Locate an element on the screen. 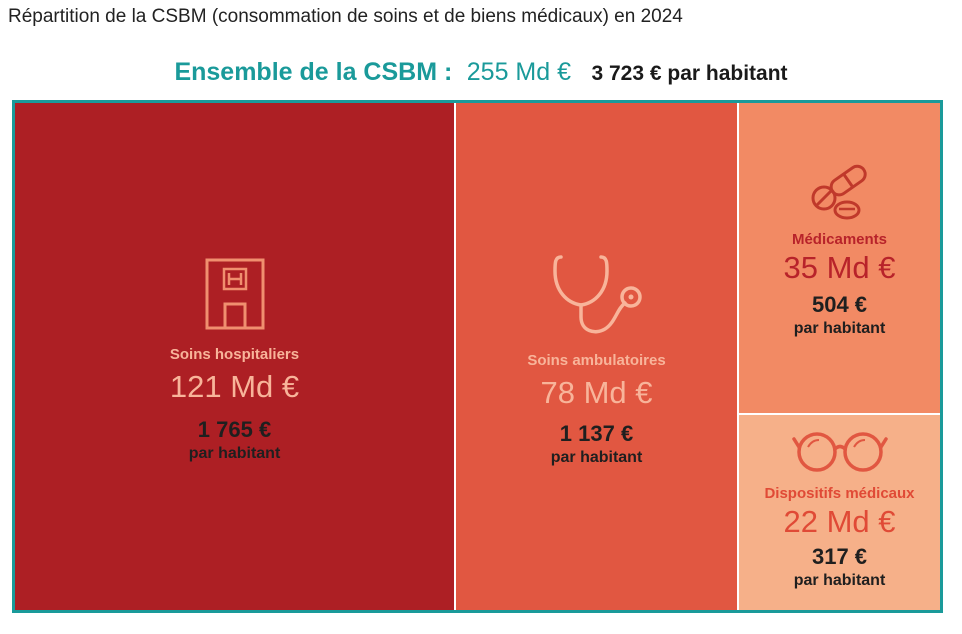 This screenshot has height=634, width=962. category-value: 121 Md € is located at coordinates (234, 386).